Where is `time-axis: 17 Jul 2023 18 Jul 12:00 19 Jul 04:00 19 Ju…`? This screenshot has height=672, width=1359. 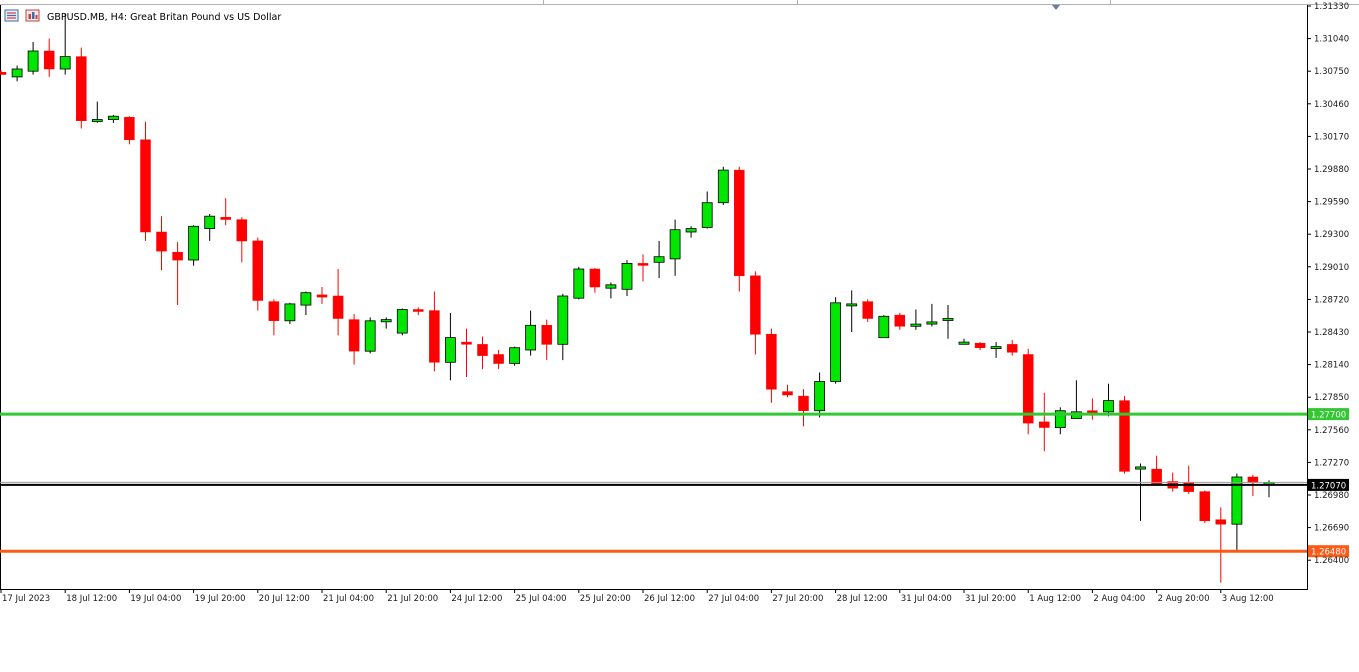
time-axis: 17 Jul 2023 18 Jul 12:00 19 Jul 04:00 19 Ju… is located at coordinates (637, 596).